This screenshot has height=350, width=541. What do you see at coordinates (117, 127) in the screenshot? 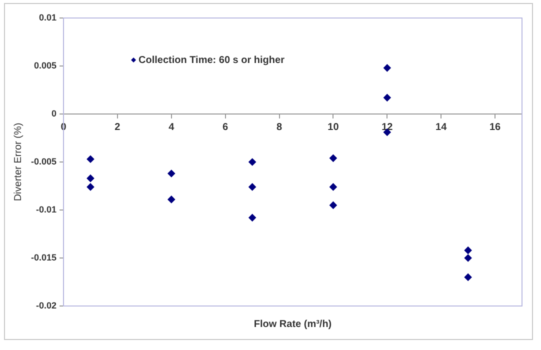
I see `x-tick-label: 2` at bounding box center [117, 127].